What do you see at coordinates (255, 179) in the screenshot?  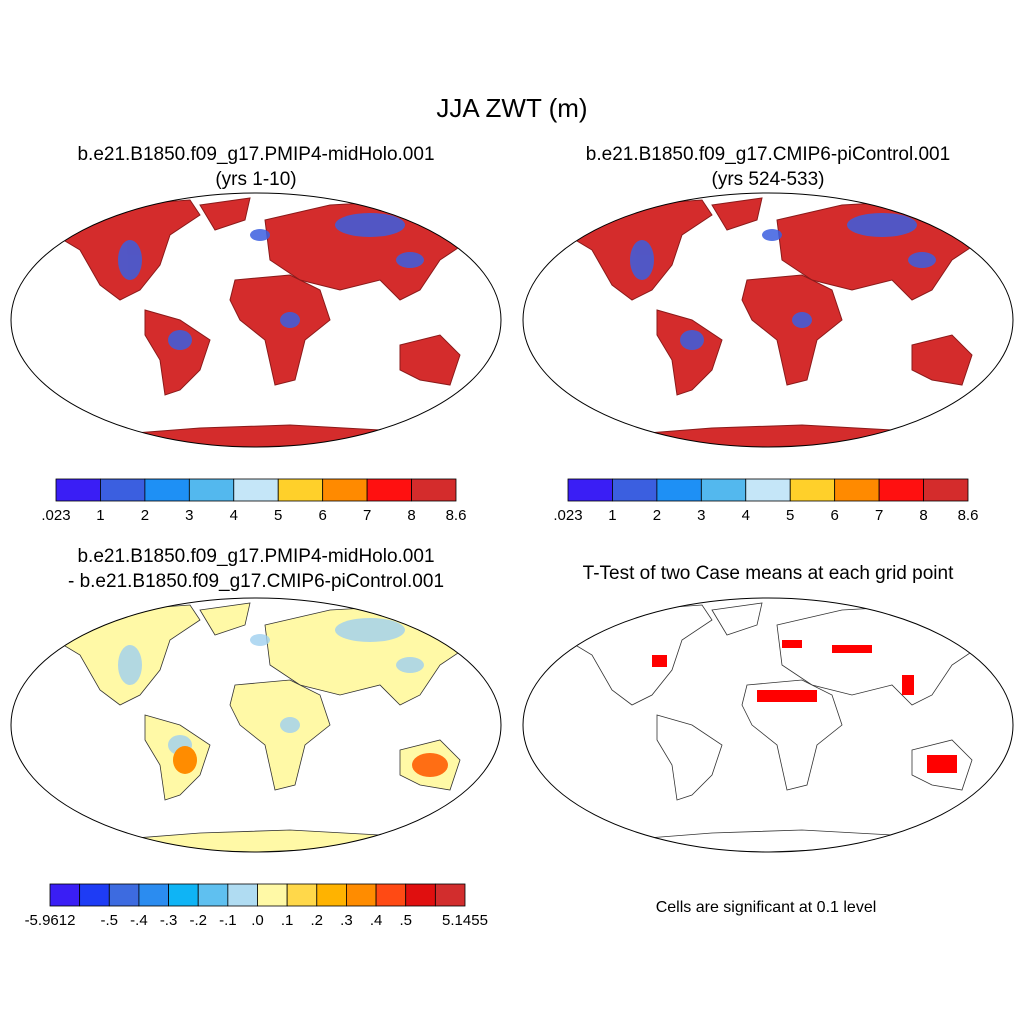 I see `panel-title: (yrs 1-10)` at bounding box center [255, 179].